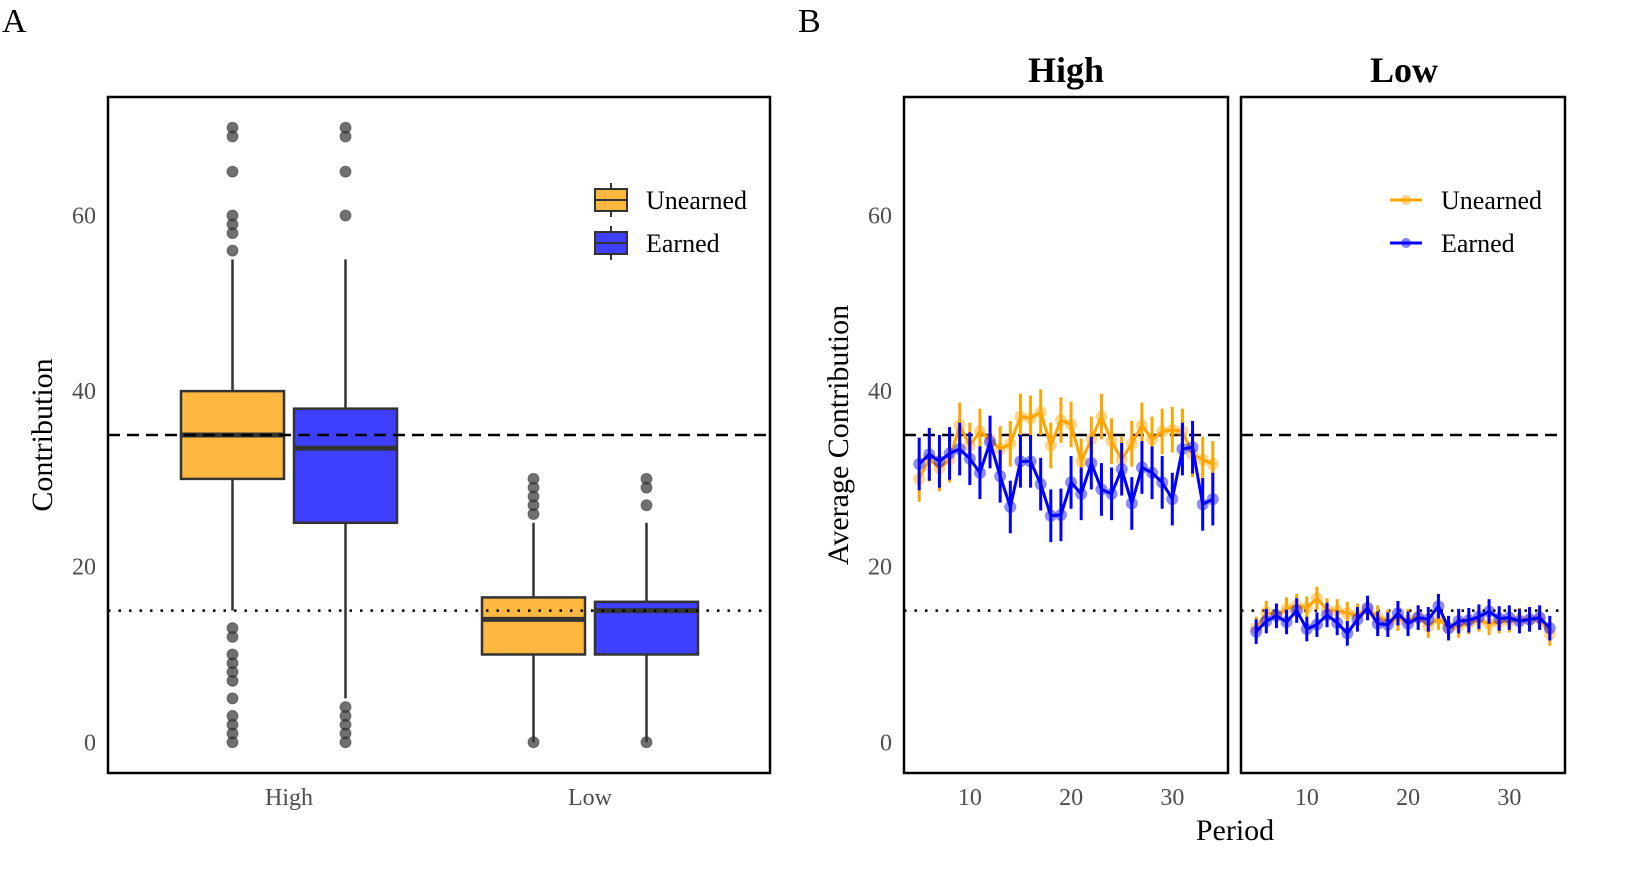  What do you see at coordinates (84, 217) in the screenshot?
I see `y-tick-label: 60` at bounding box center [84, 217].